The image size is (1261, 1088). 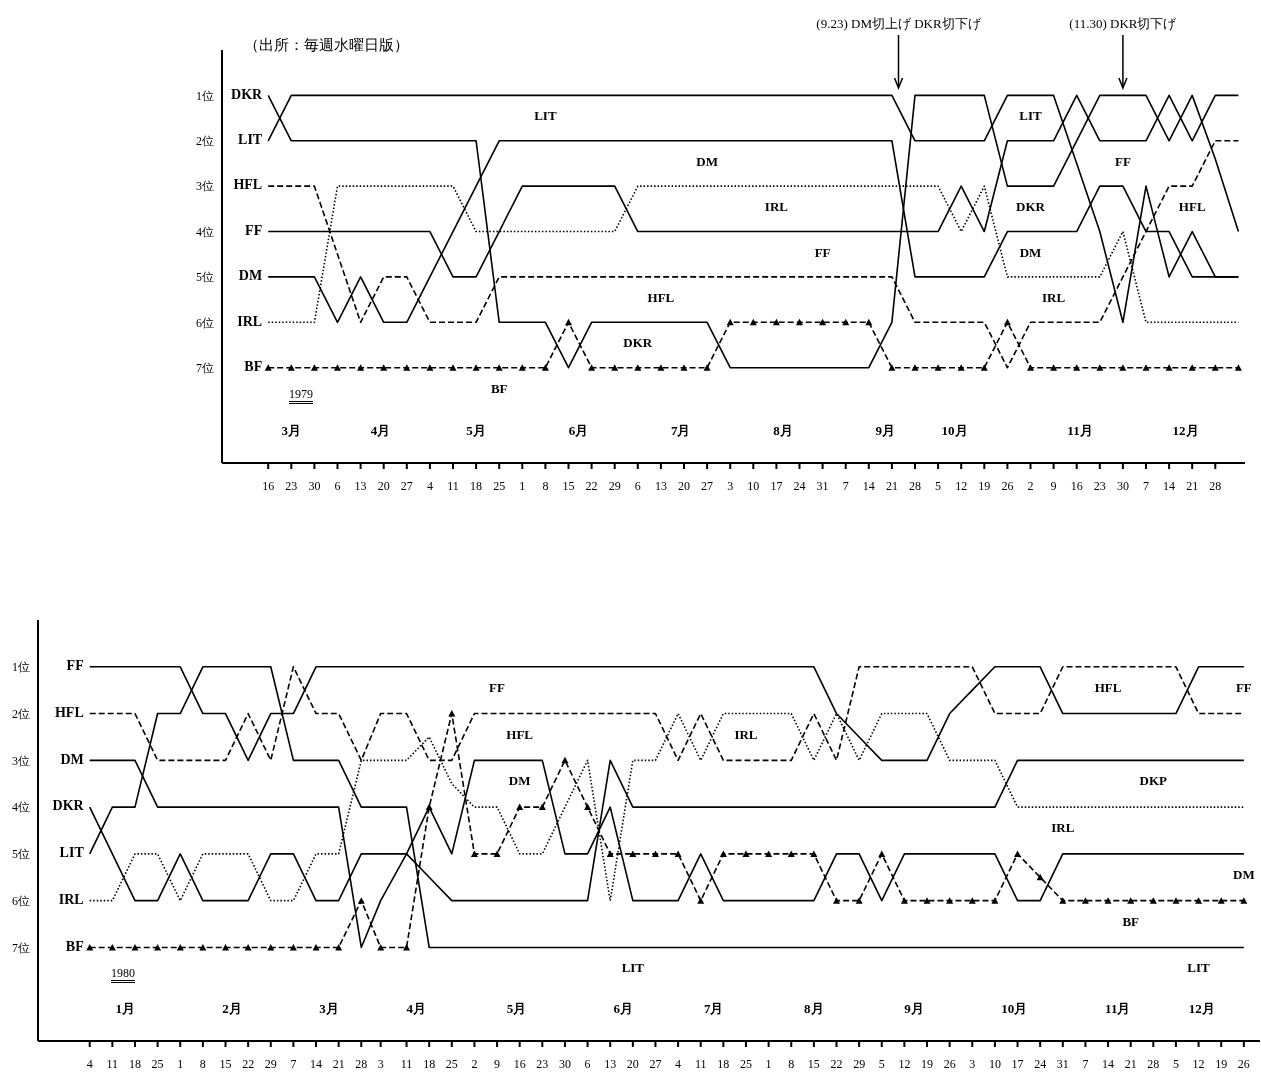 I want to click on x-tick-label: 13, so click(x=610, y=1063).